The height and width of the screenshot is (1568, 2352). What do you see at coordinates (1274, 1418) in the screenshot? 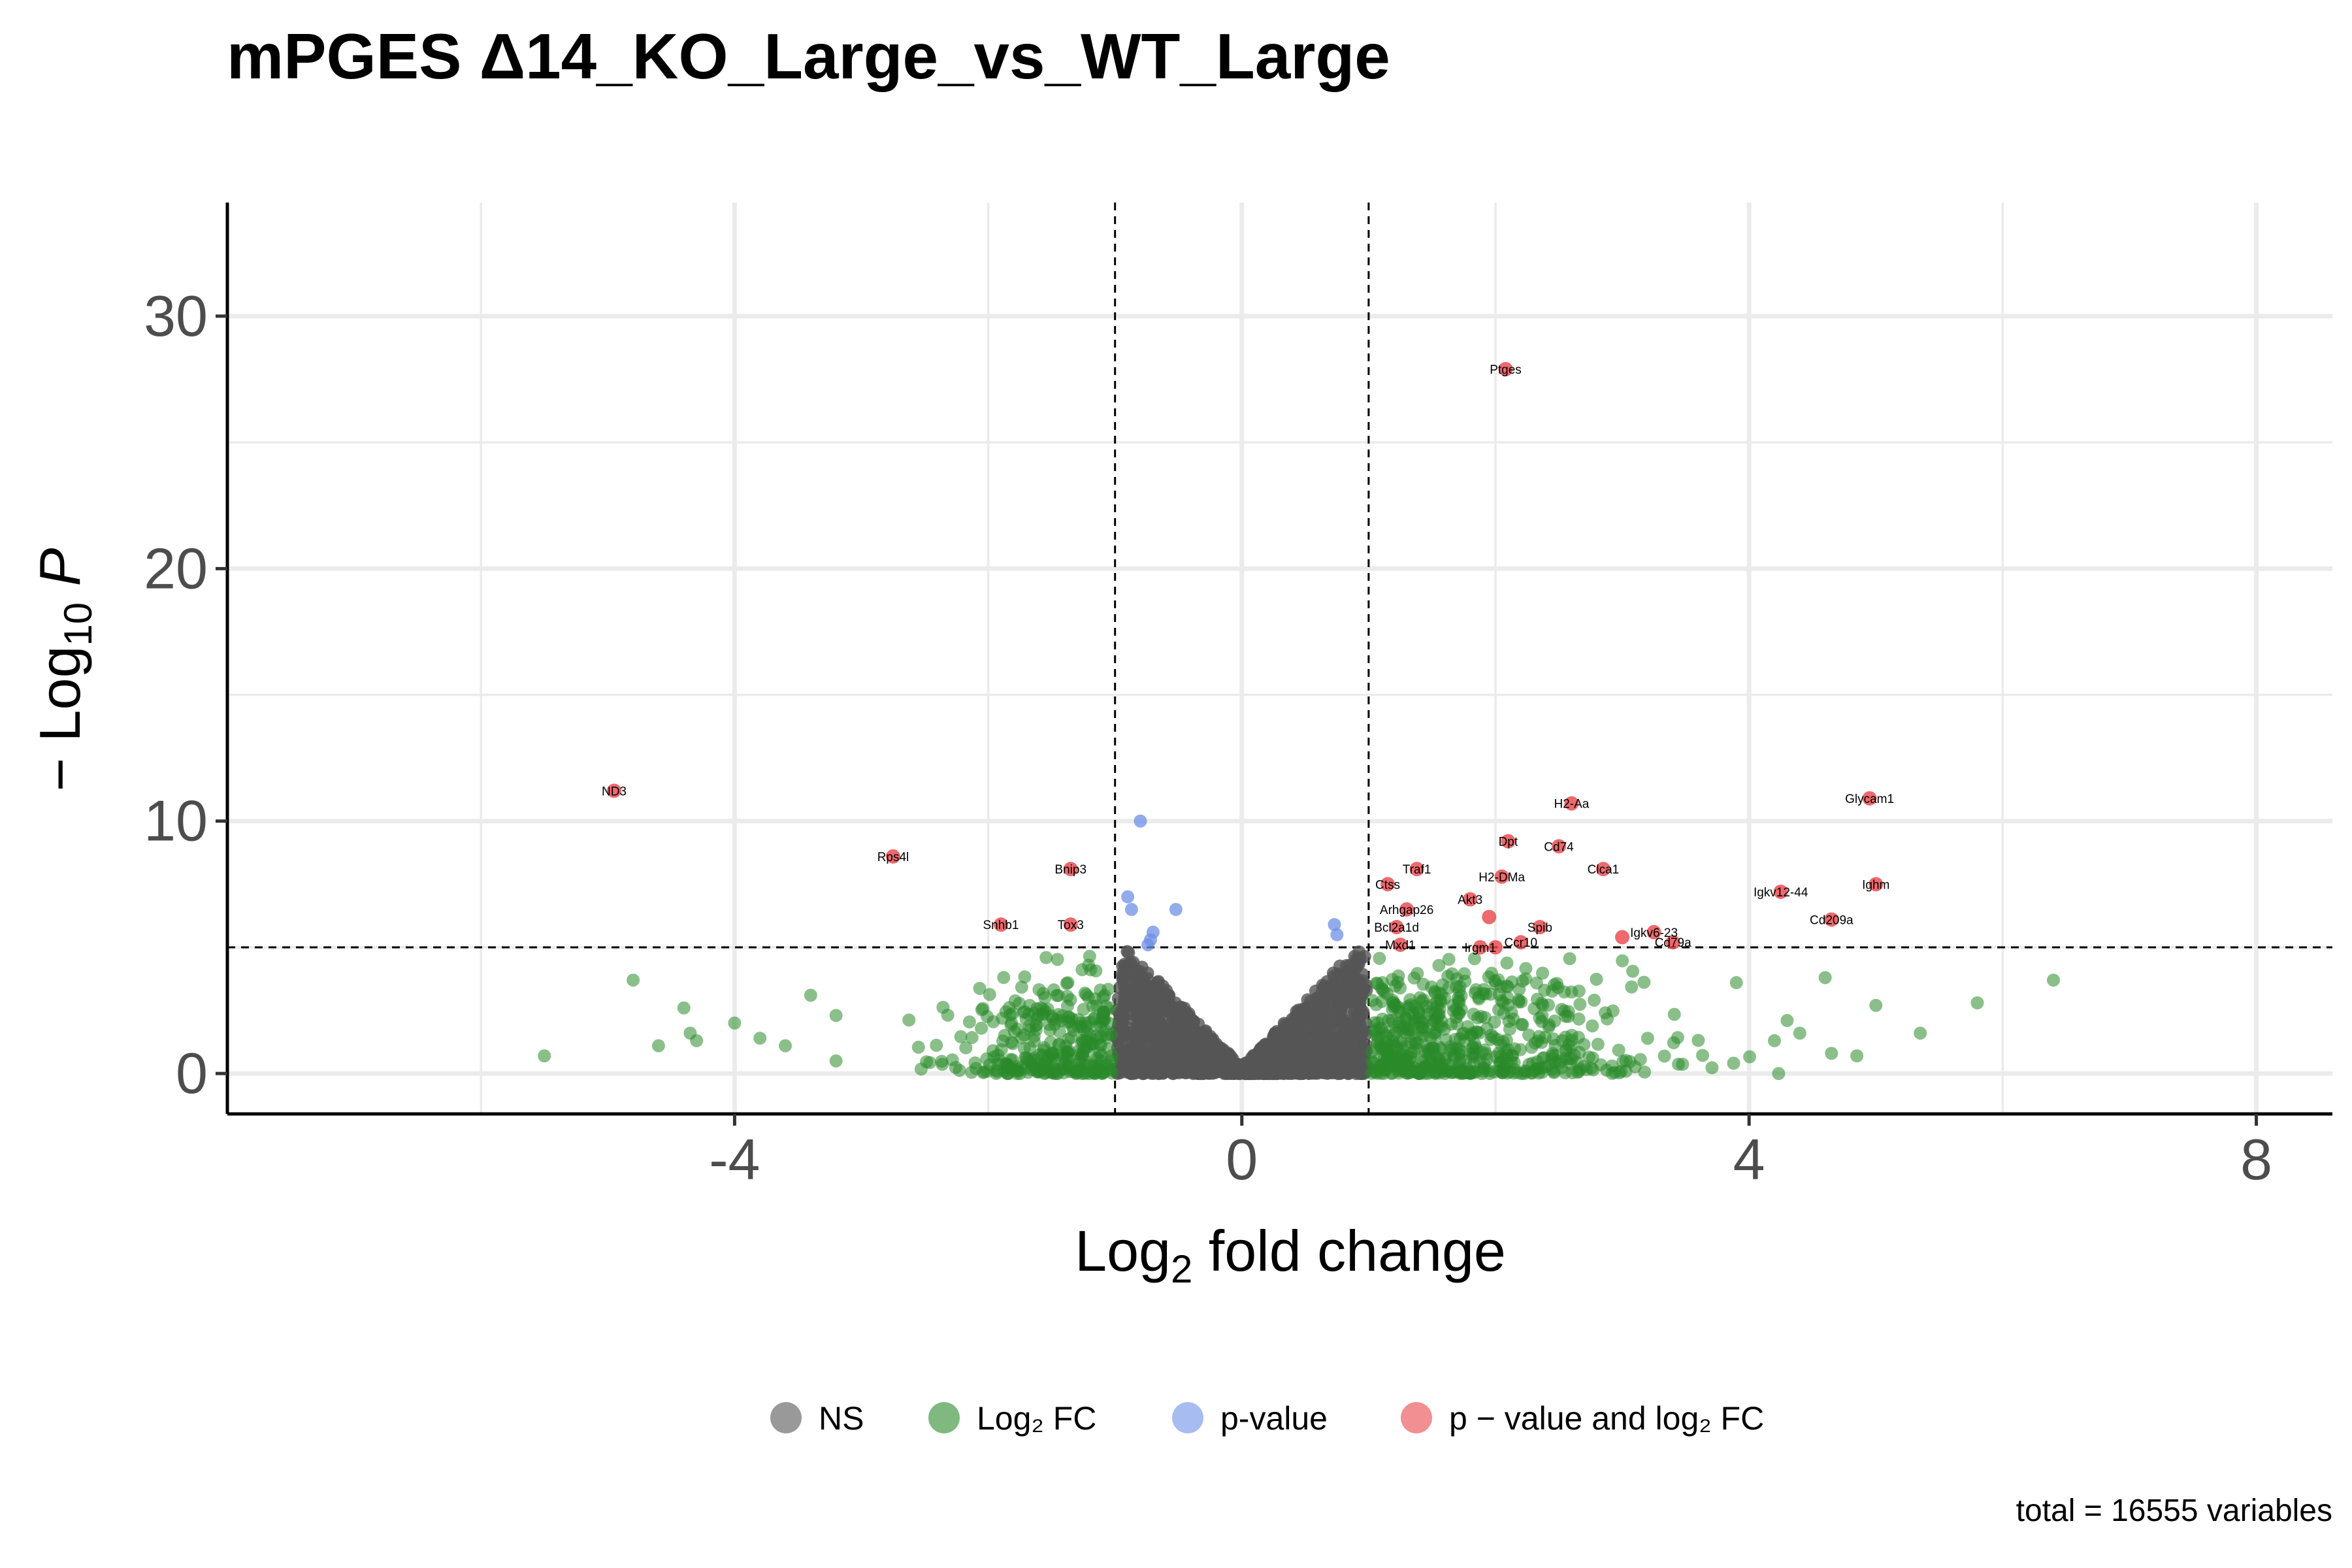
I see `legend-label: p-value` at bounding box center [1274, 1418].